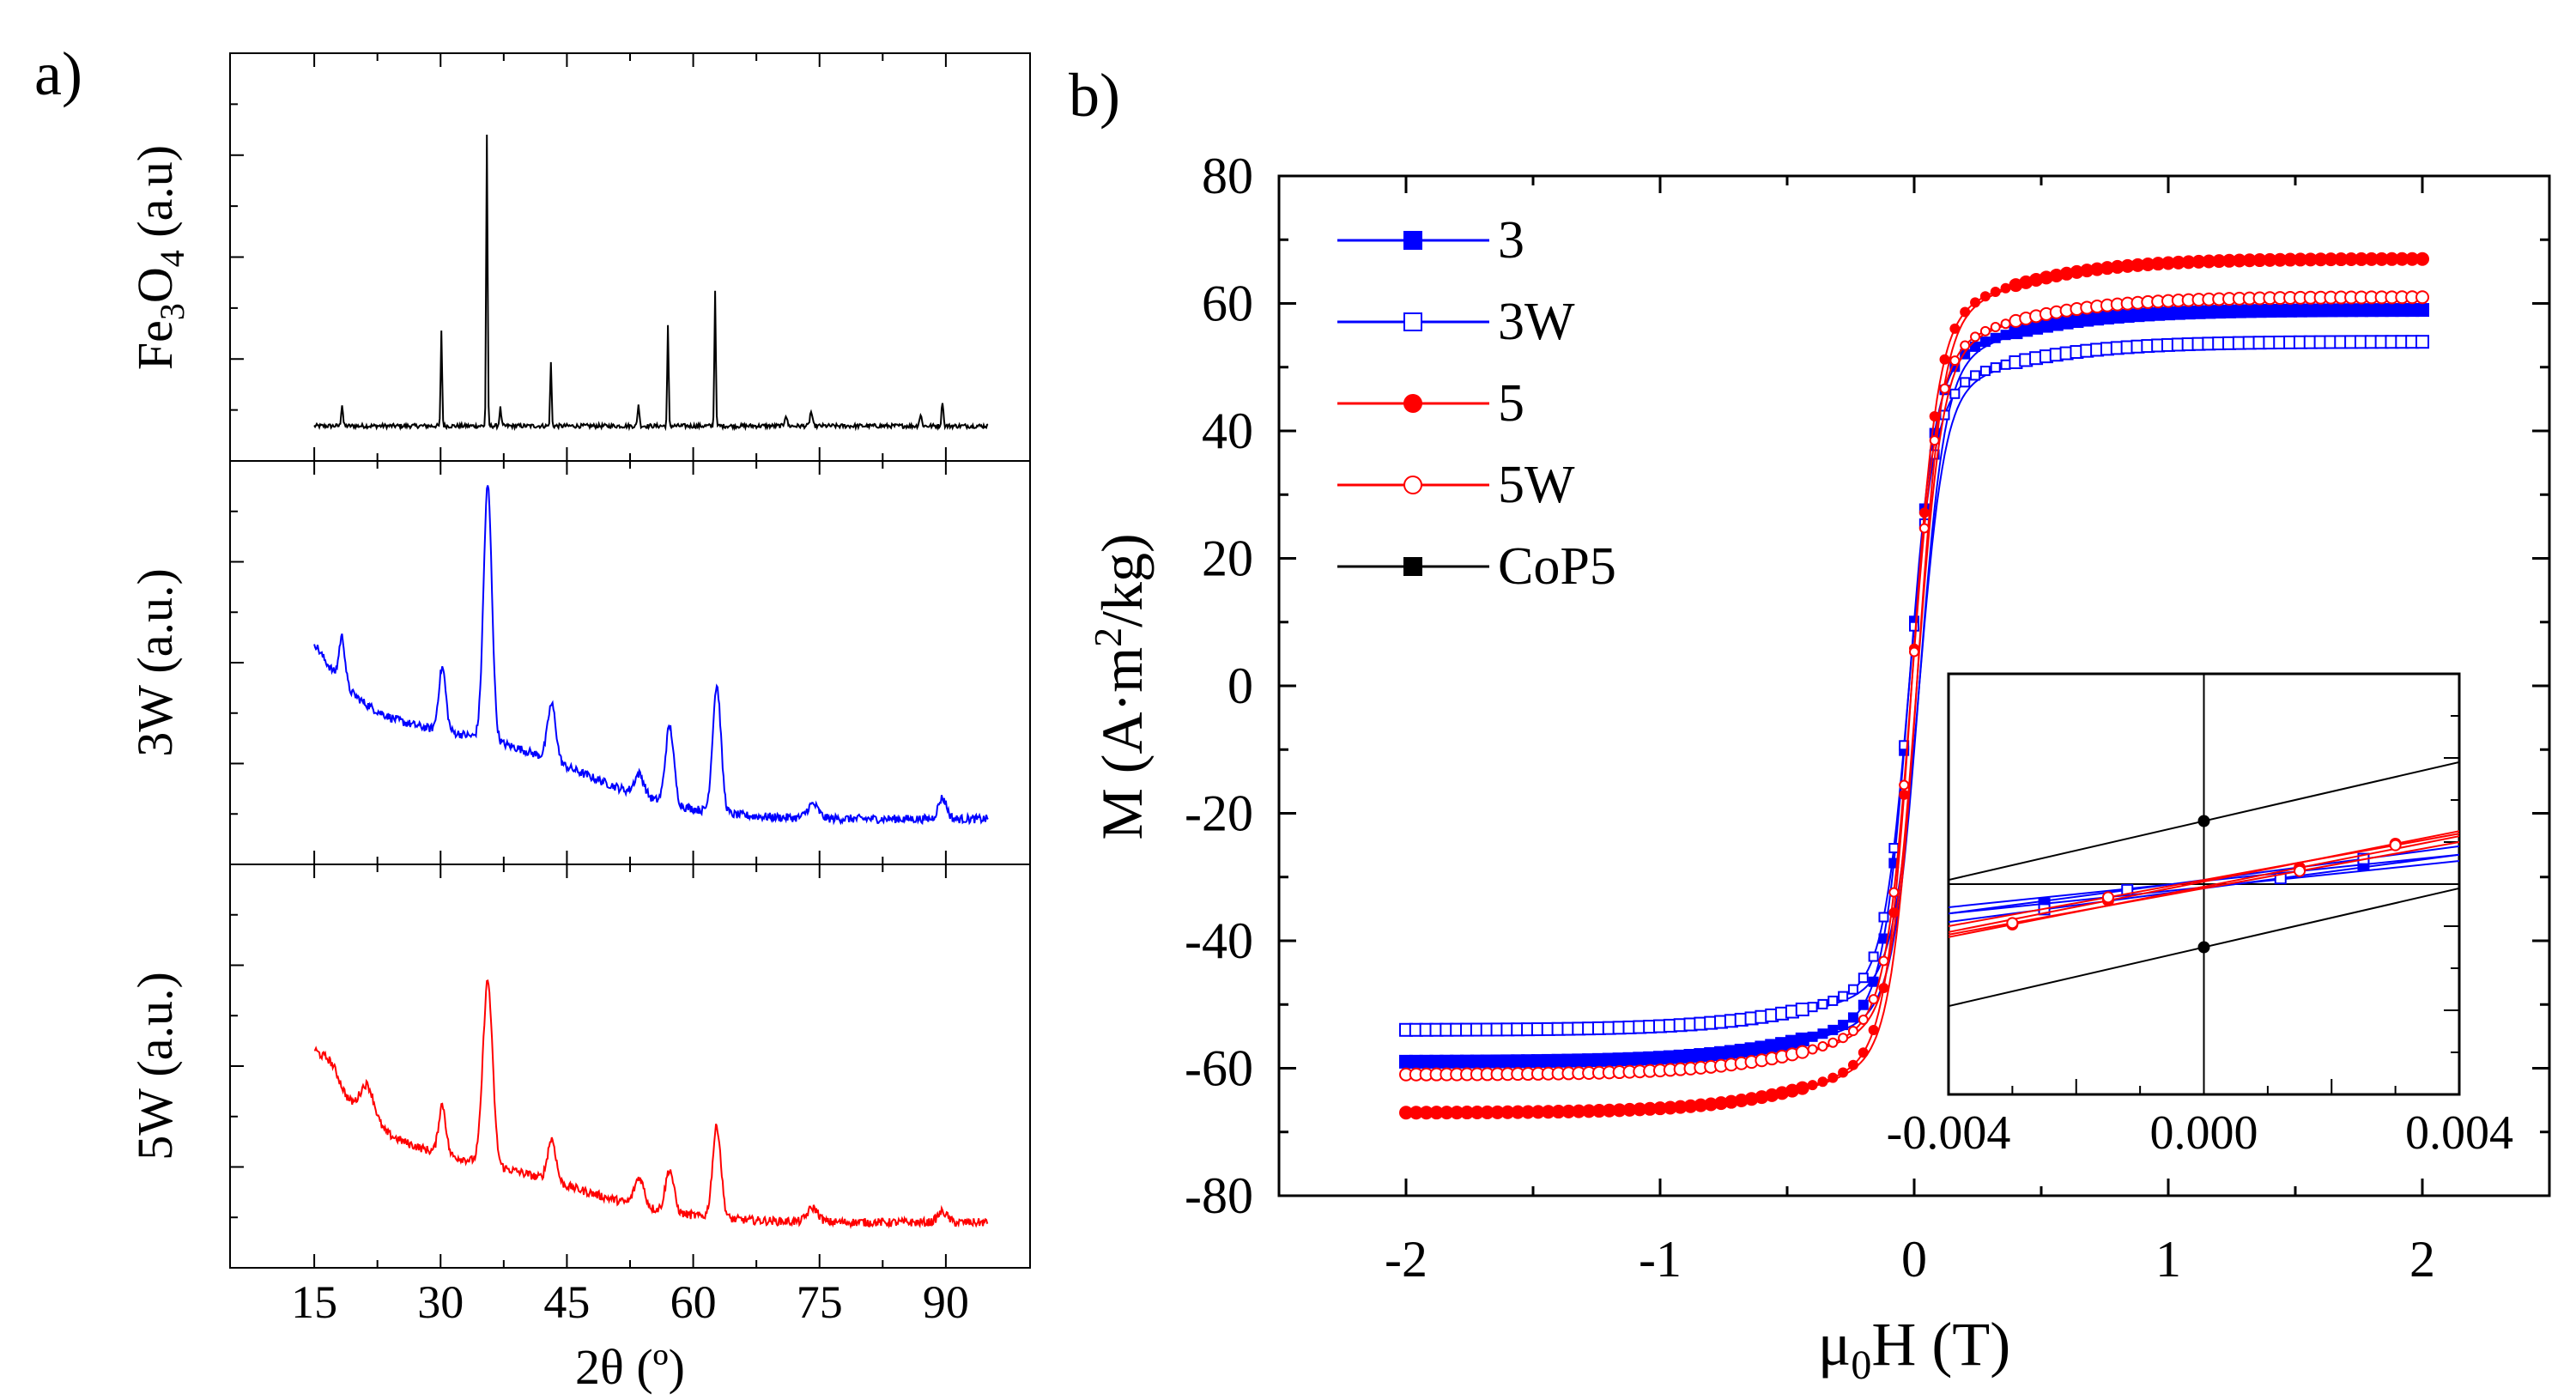  Describe the element at coordinates (1557, 566) in the screenshot. I see `legend-label-cop5: CoP5` at that location.